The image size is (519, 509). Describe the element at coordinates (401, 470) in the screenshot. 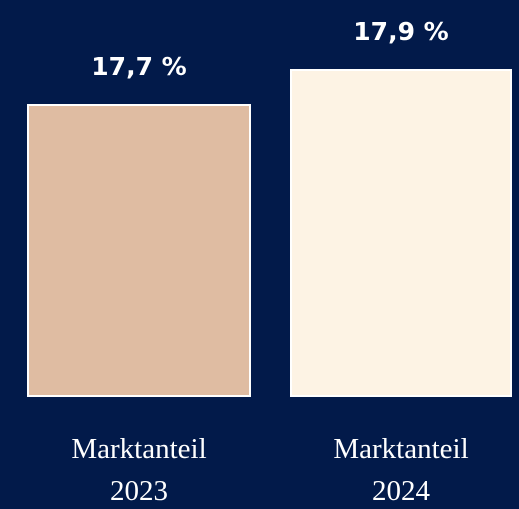

I see `category-label: Marktanteil 2024` at that location.